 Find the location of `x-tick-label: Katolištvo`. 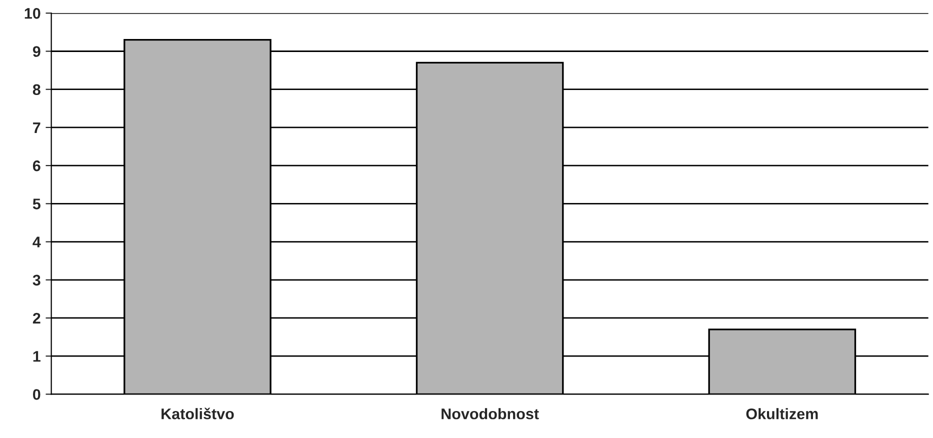

x-tick-label: Katolištvo is located at coordinates (198, 414).